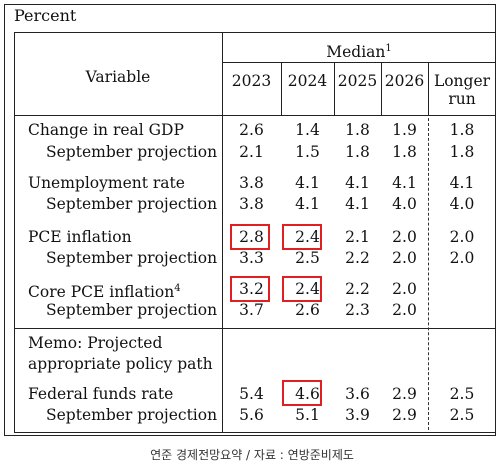 Image resolution: width=504 pixels, height=470 pixels. Describe the element at coordinates (357, 415) in the screenshot. I see `table-cell: 3.9` at that location.